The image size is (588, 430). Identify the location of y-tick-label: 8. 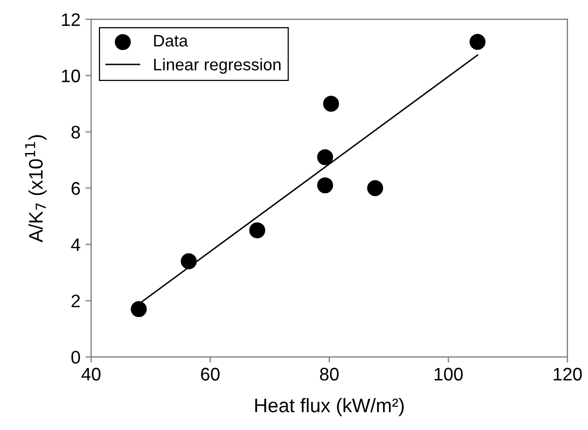
(75, 132).